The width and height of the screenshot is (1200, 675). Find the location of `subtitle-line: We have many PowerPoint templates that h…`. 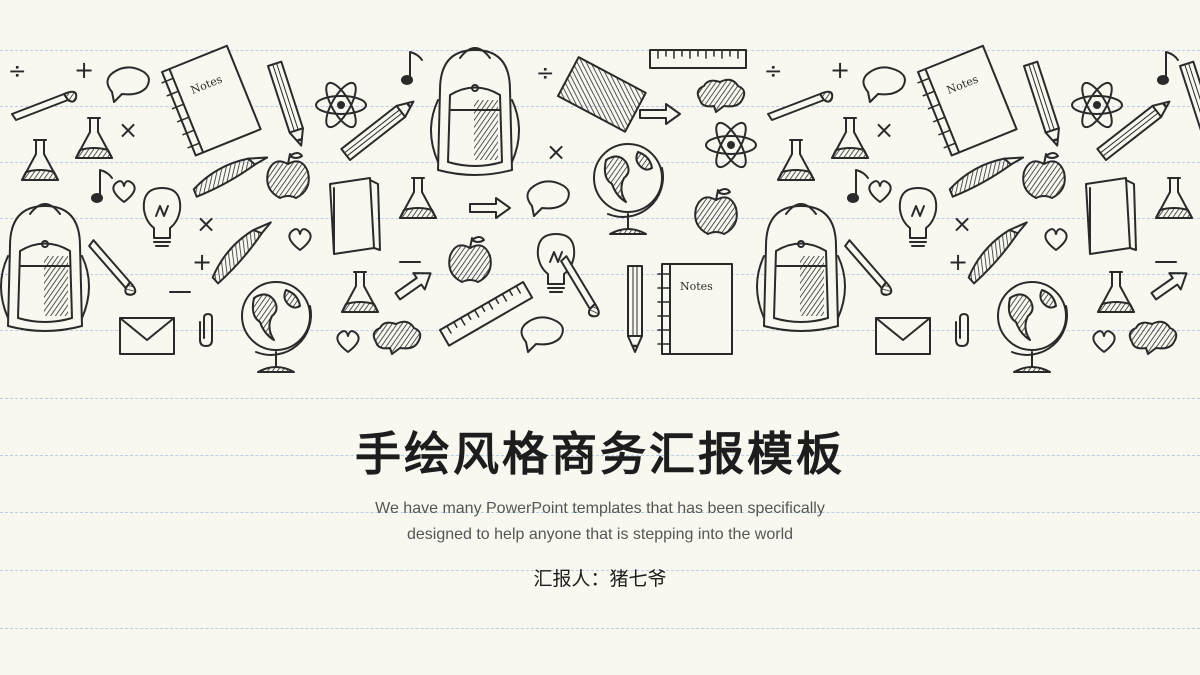

subtitle-line: We have many PowerPoint templates that h… is located at coordinates (600, 508).